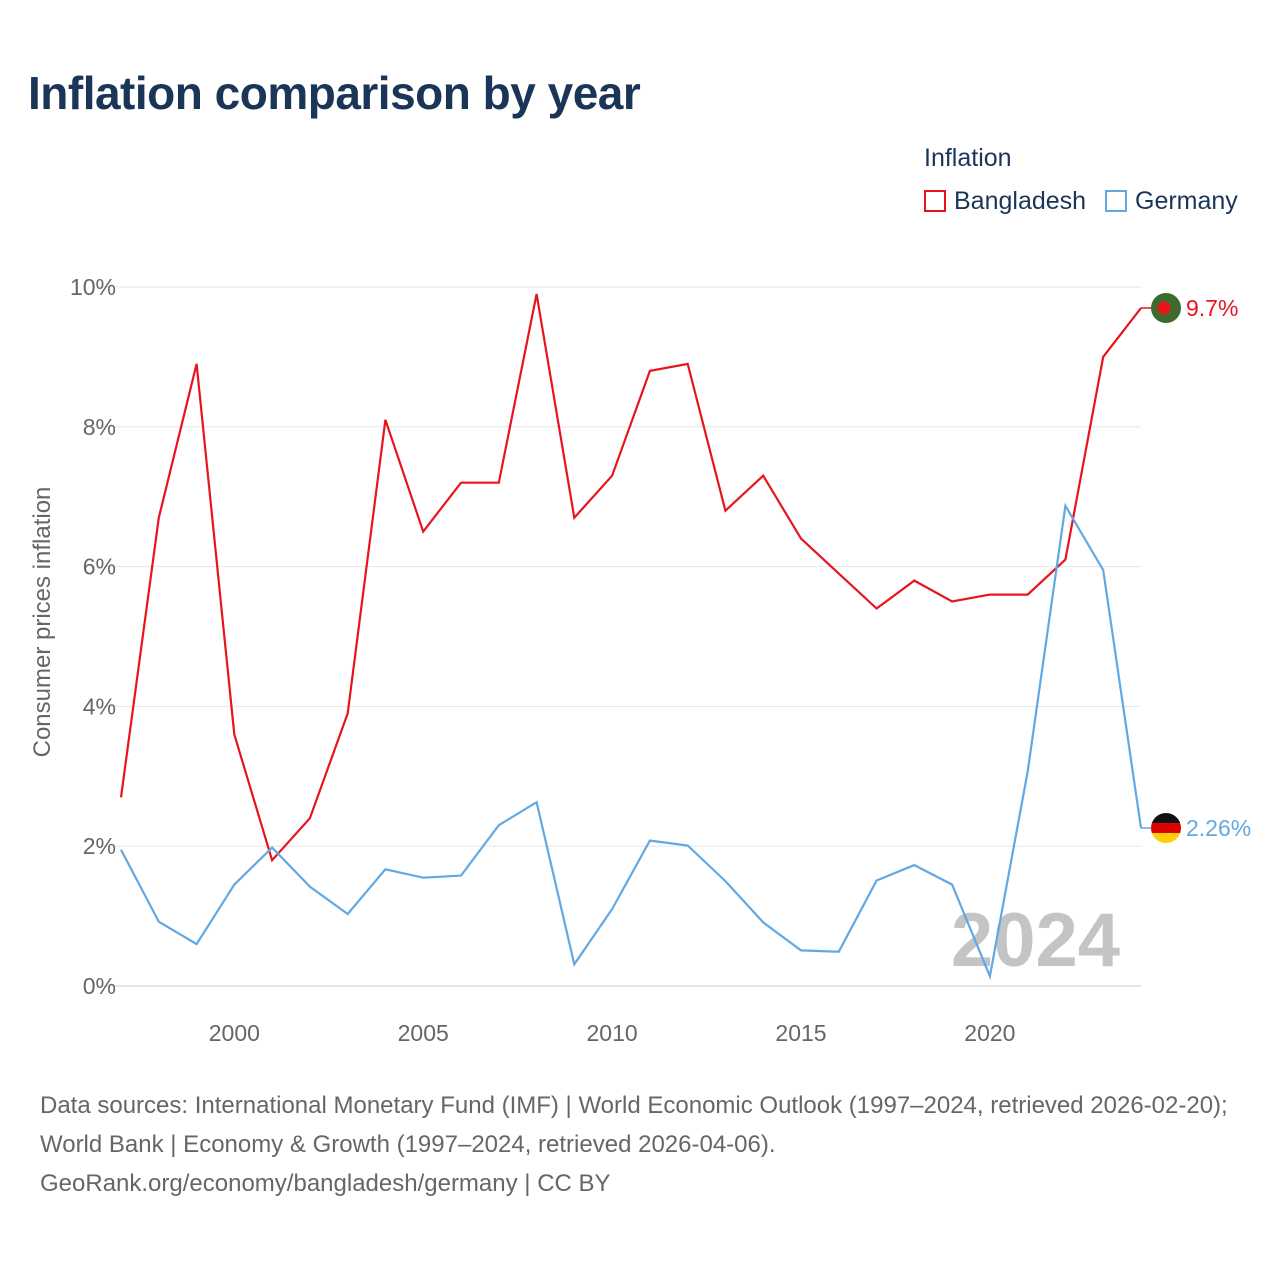 The width and height of the screenshot is (1280, 1280). I want to click on legend-label-bangladesh: Bangladesh, so click(1020, 200).